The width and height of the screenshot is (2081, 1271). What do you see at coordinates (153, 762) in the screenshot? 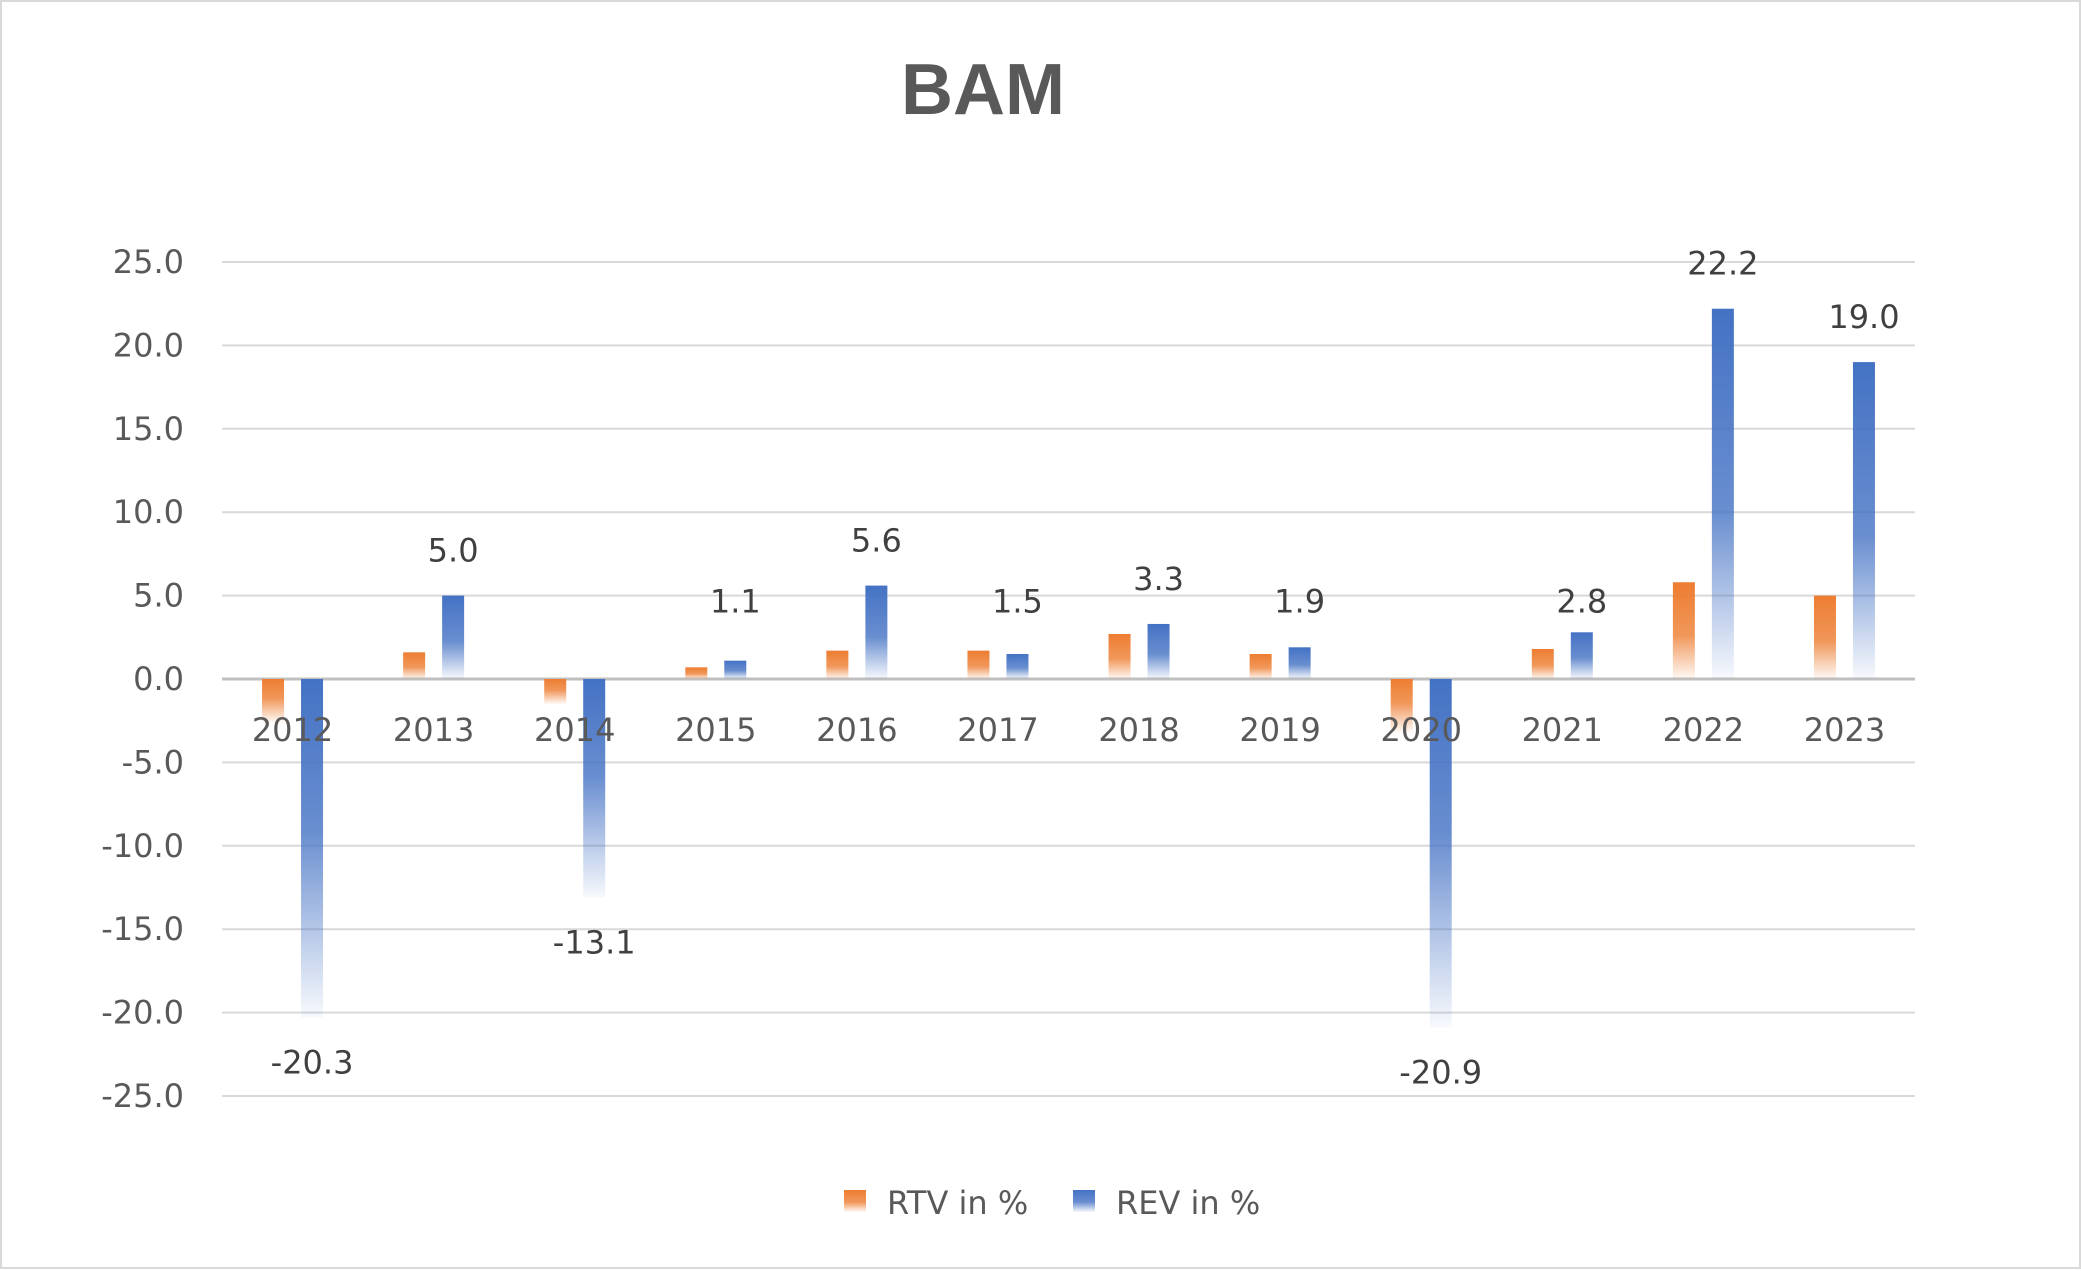
I see `y-tick-label: -5.0` at bounding box center [153, 762].